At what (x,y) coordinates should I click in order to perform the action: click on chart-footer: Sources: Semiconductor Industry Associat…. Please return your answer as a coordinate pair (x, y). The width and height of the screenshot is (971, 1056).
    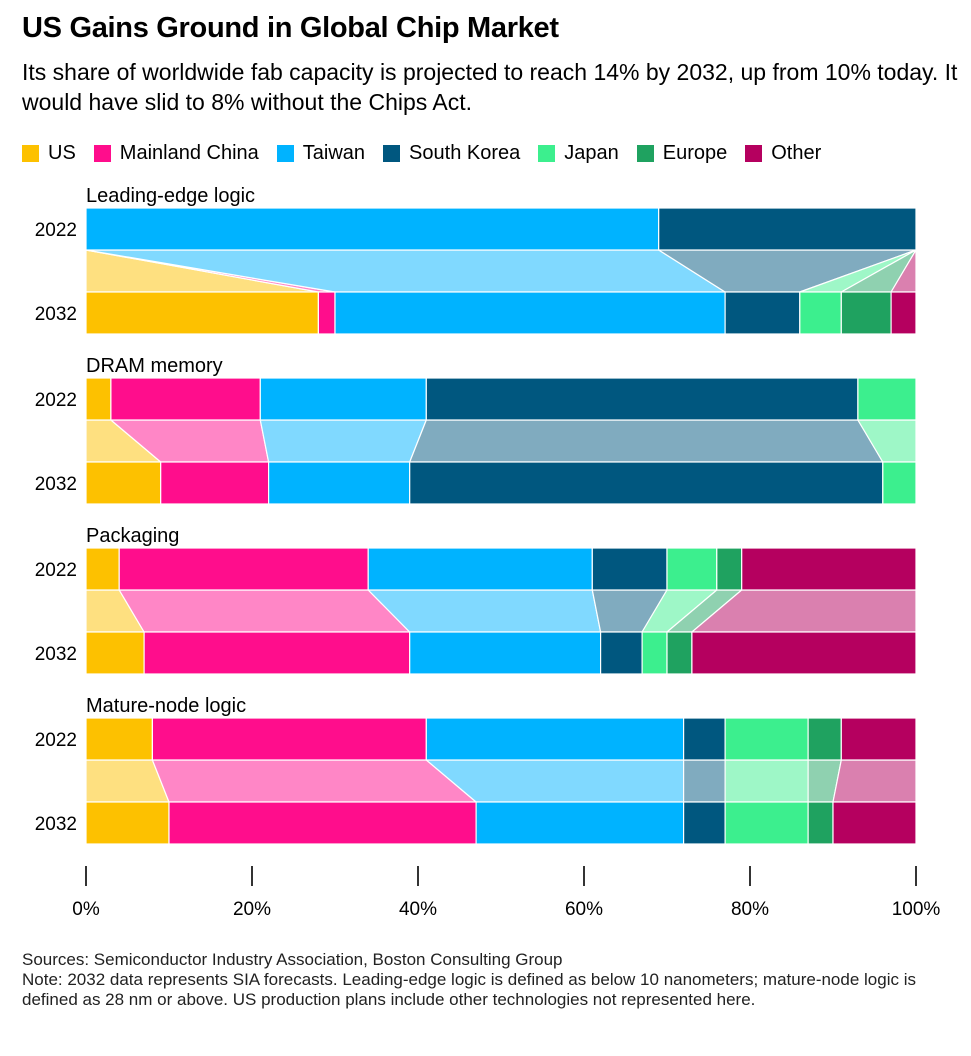
    Looking at the image, I should click on (487, 980).